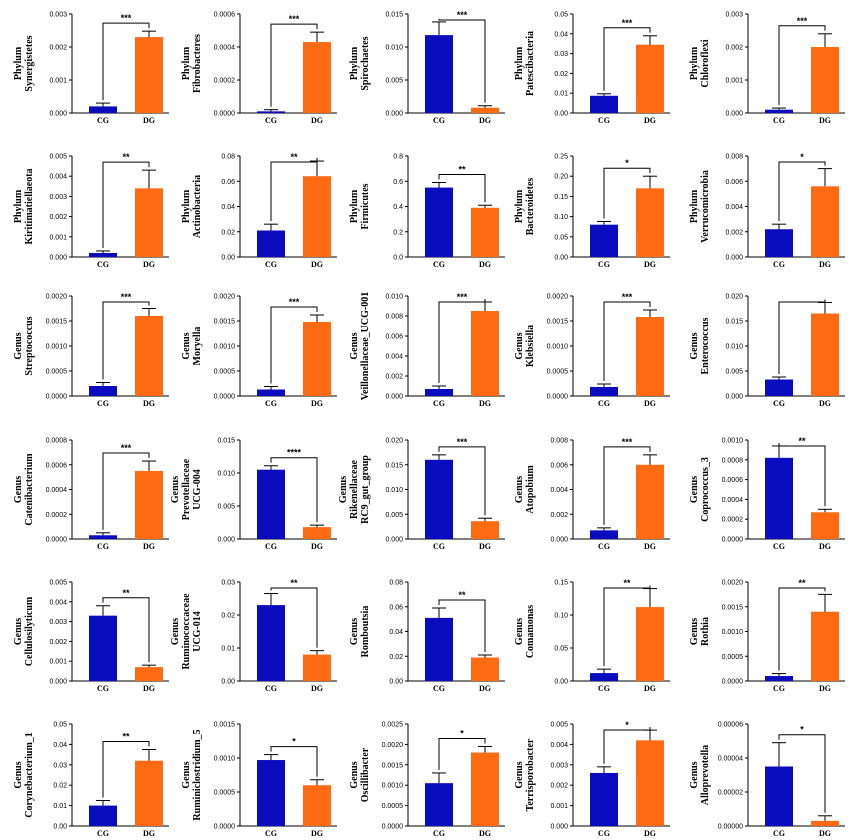 The image size is (850, 840). What do you see at coordinates (530, 489) in the screenshot?
I see `y-axis-label: Atopobium` at bounding box center [530, 489].